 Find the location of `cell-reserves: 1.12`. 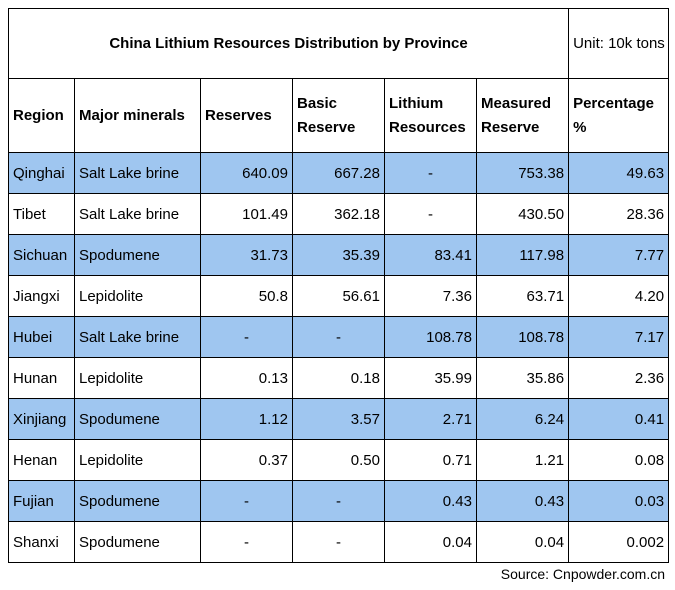

cell-reserves: 1.12 is located at coordinates (246, 419).